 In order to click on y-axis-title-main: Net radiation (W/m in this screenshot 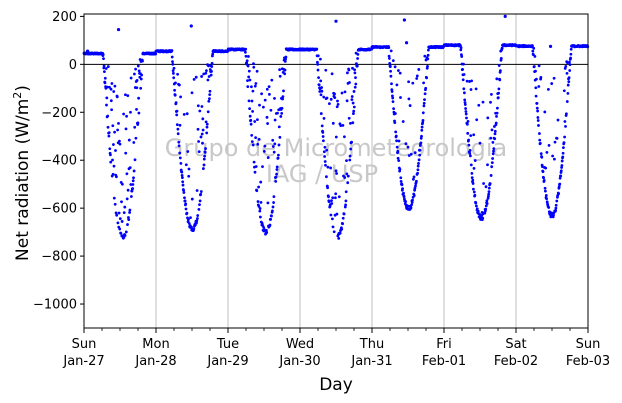, I will do `click(23, 180)`.